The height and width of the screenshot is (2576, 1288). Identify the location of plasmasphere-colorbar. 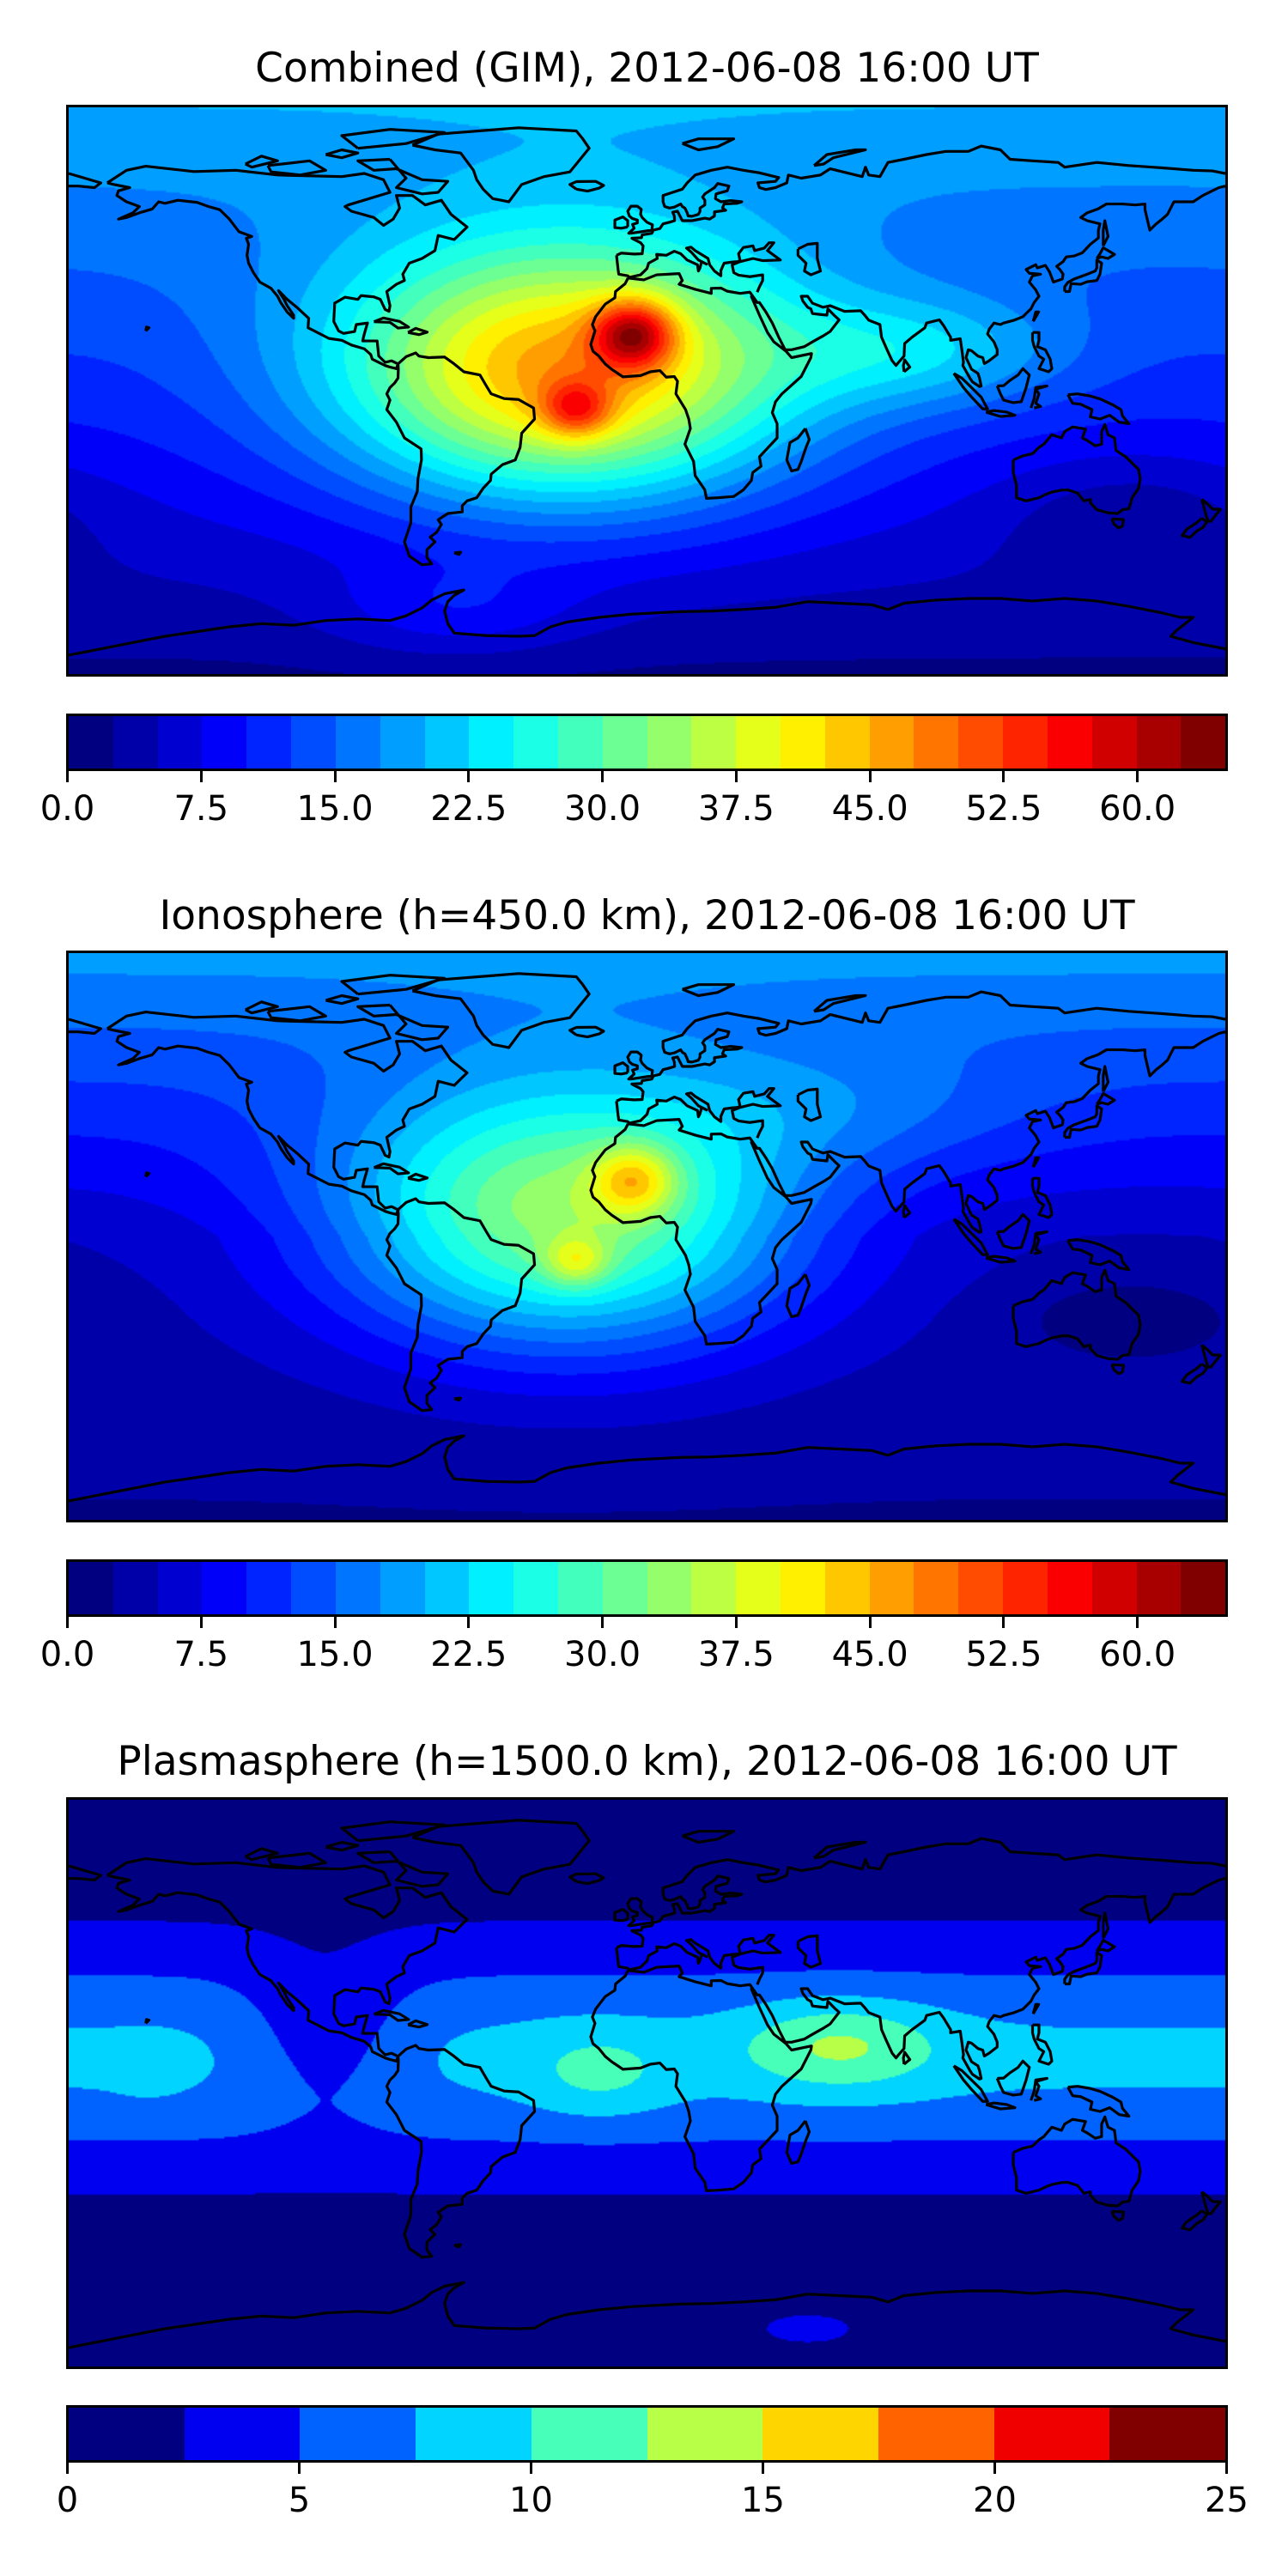
(647, 2434).